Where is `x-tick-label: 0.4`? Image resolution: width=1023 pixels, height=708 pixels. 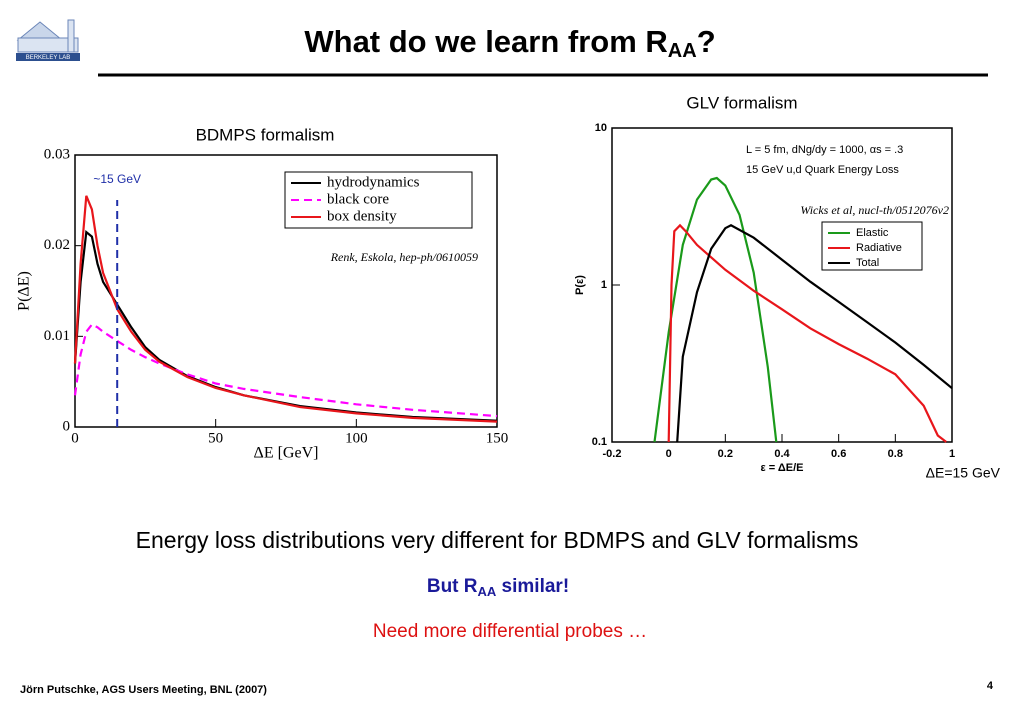
x-tick-label: 0.4 is located at coordinates (782, 454).